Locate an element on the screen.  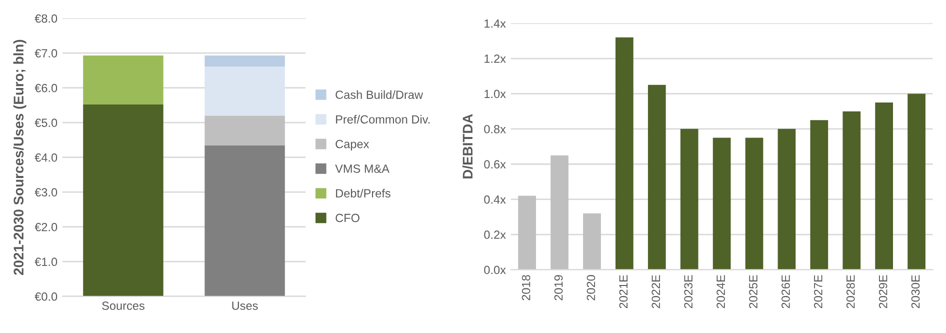
y-tick-label: 0.2x is located at coordinates (495, 234).